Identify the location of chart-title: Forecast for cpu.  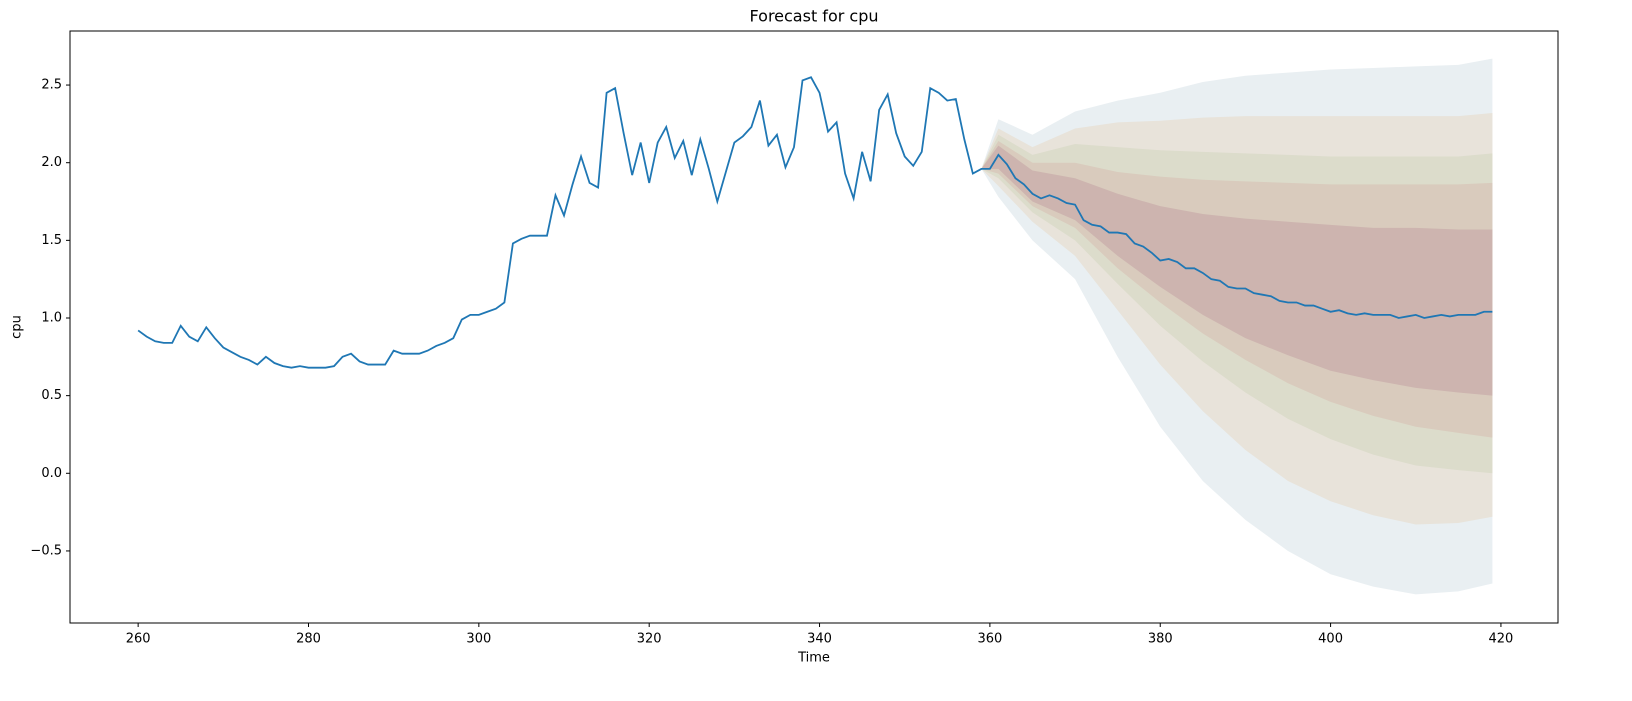
(814, 16).